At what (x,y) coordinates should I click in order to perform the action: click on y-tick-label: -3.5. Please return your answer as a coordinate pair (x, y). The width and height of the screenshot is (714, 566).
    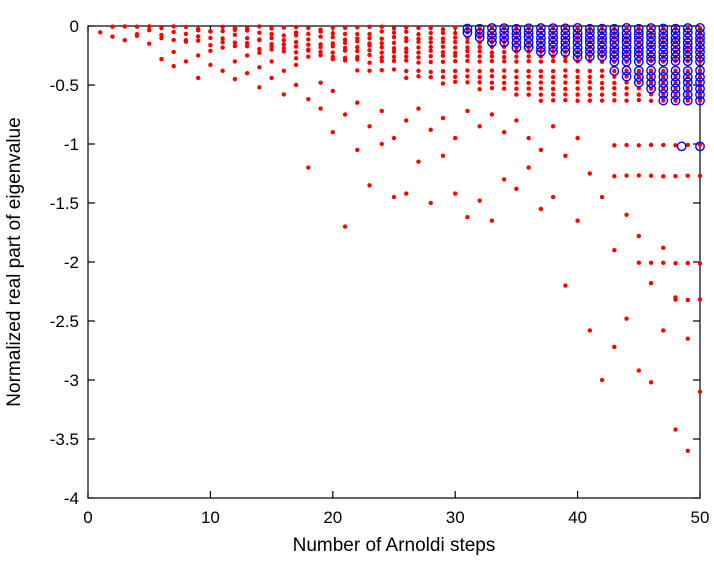
    Looking at the image, I should click on (64, 439).